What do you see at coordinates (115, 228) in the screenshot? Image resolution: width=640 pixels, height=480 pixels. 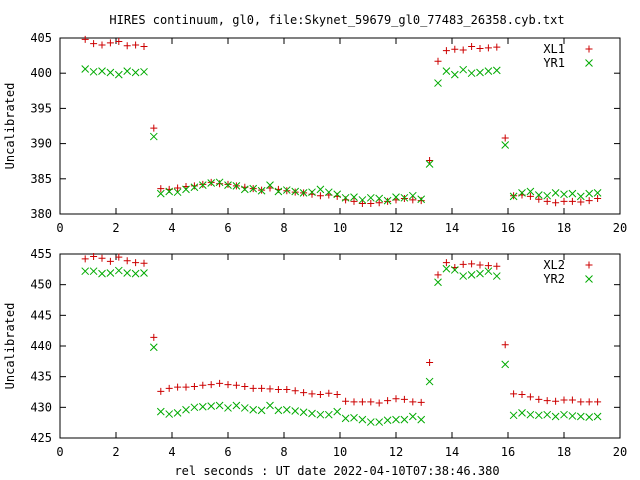 I see `top-x-tick-label: 2` at bounding box center [115, 228].